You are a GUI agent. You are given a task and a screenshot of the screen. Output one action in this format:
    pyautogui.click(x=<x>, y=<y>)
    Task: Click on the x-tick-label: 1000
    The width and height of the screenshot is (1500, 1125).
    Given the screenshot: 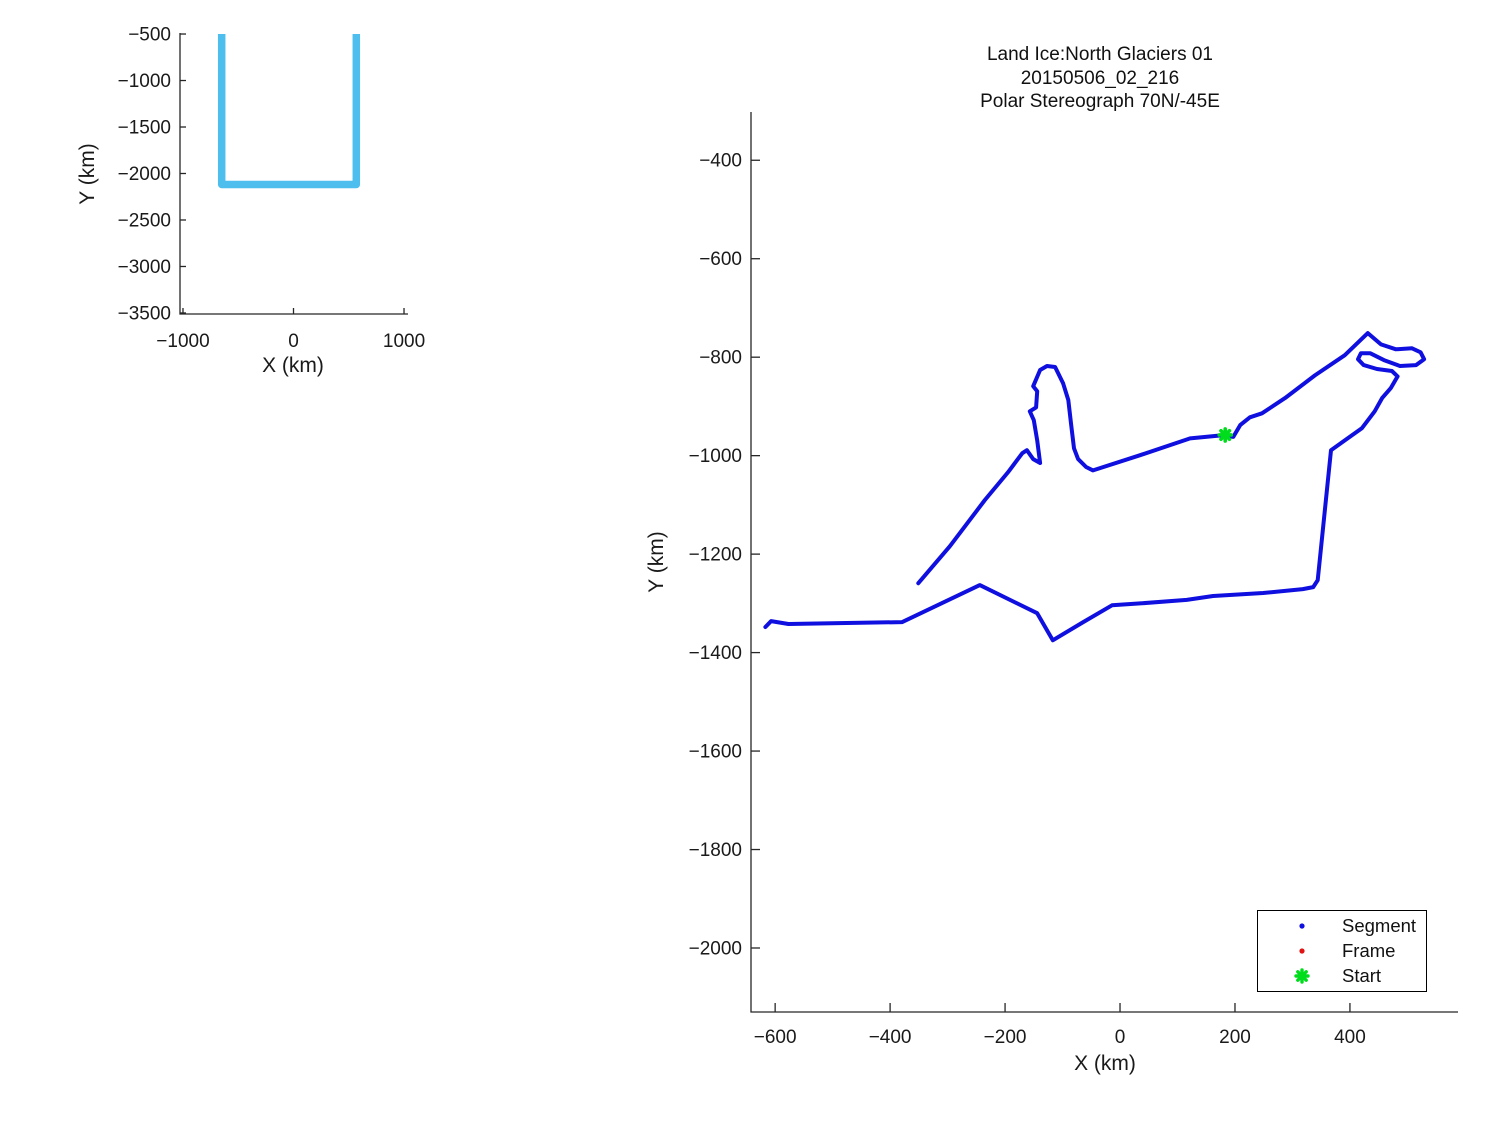 What is the action you would take?
    pyautogui.click(x=404, y=341)
    